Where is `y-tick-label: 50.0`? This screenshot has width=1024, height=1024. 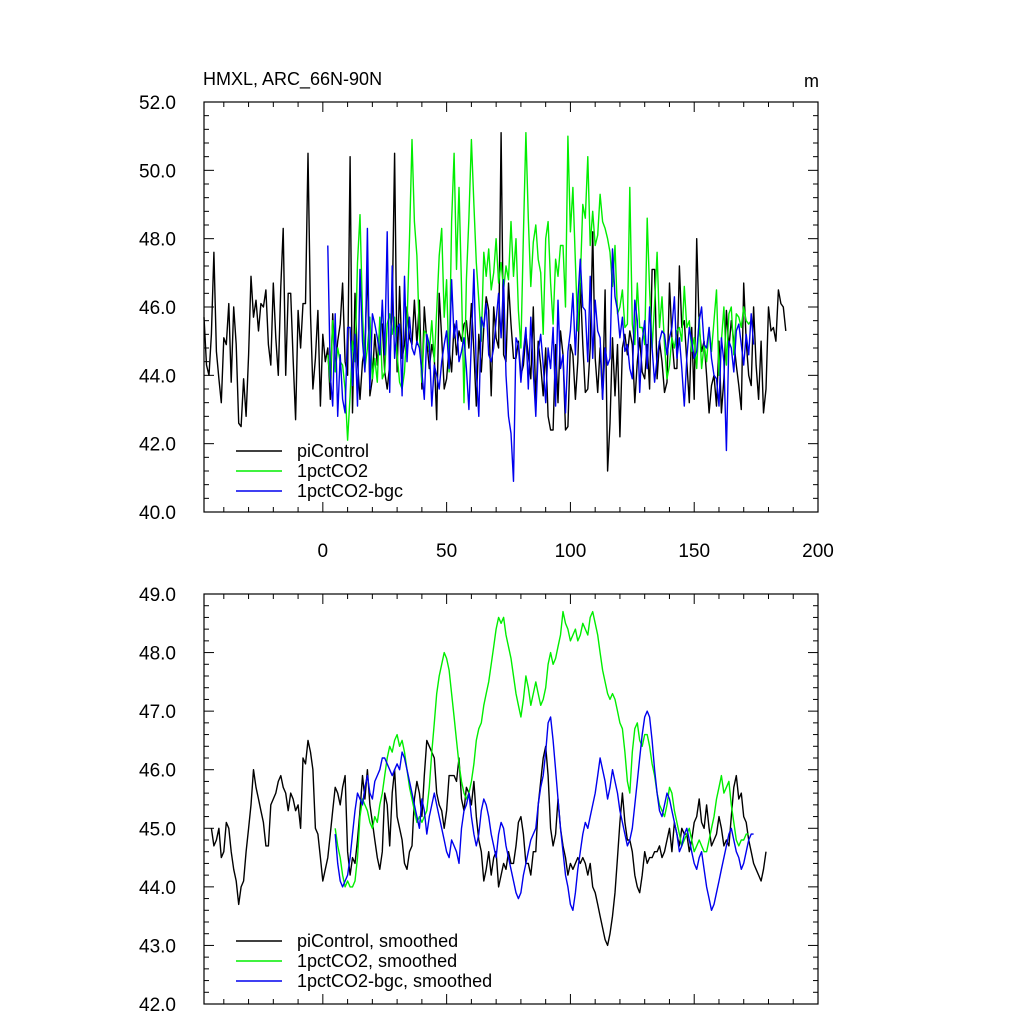 y-tick-label: 50.0 is located at coordinates (157, 171).